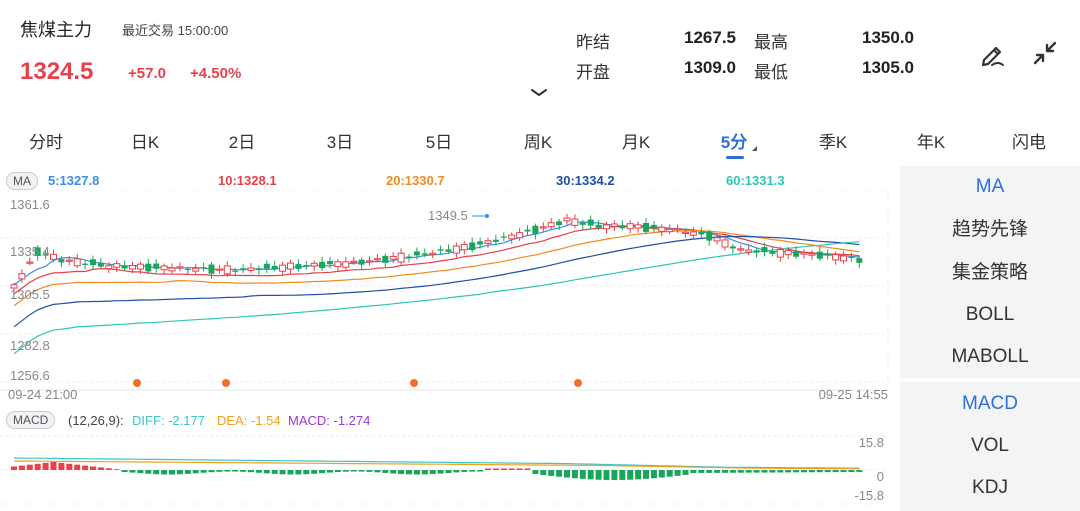 The width and height of the screenshot is (1080, 511). Describe the element at coordinates (1045, 53) in the screenshot. I see `collapse-arrows-icon` at that location.